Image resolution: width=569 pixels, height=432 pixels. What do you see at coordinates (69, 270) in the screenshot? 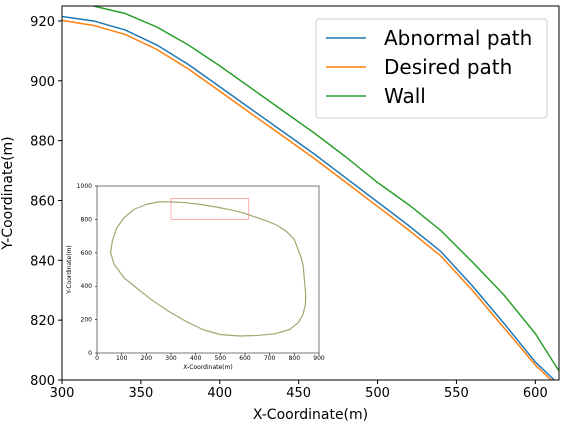
I see `inset-y-axis-title: Y-Coordinate(m)` at bounding box center [69, 270].